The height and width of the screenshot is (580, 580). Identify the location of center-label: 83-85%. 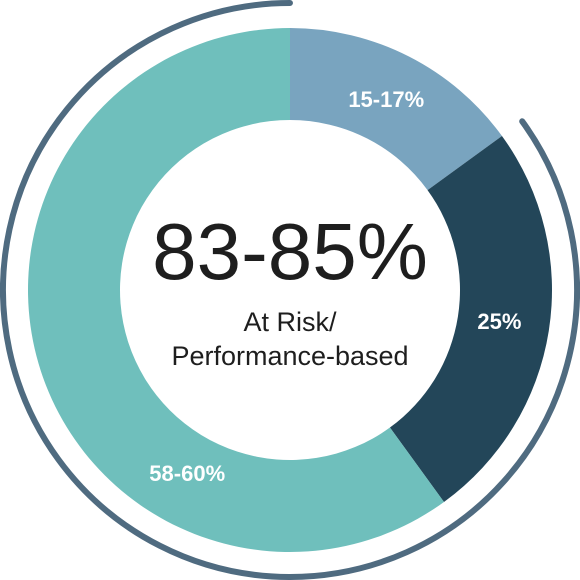
(290, 251).